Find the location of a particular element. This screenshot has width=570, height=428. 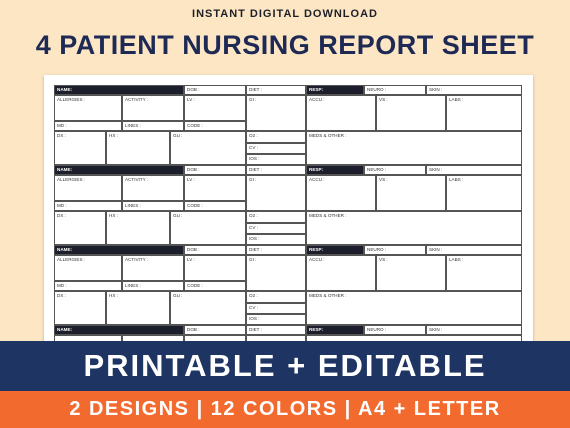

banner-primary-text: PRINTABLE + EDITABLE is located at coordinates (285, 365).